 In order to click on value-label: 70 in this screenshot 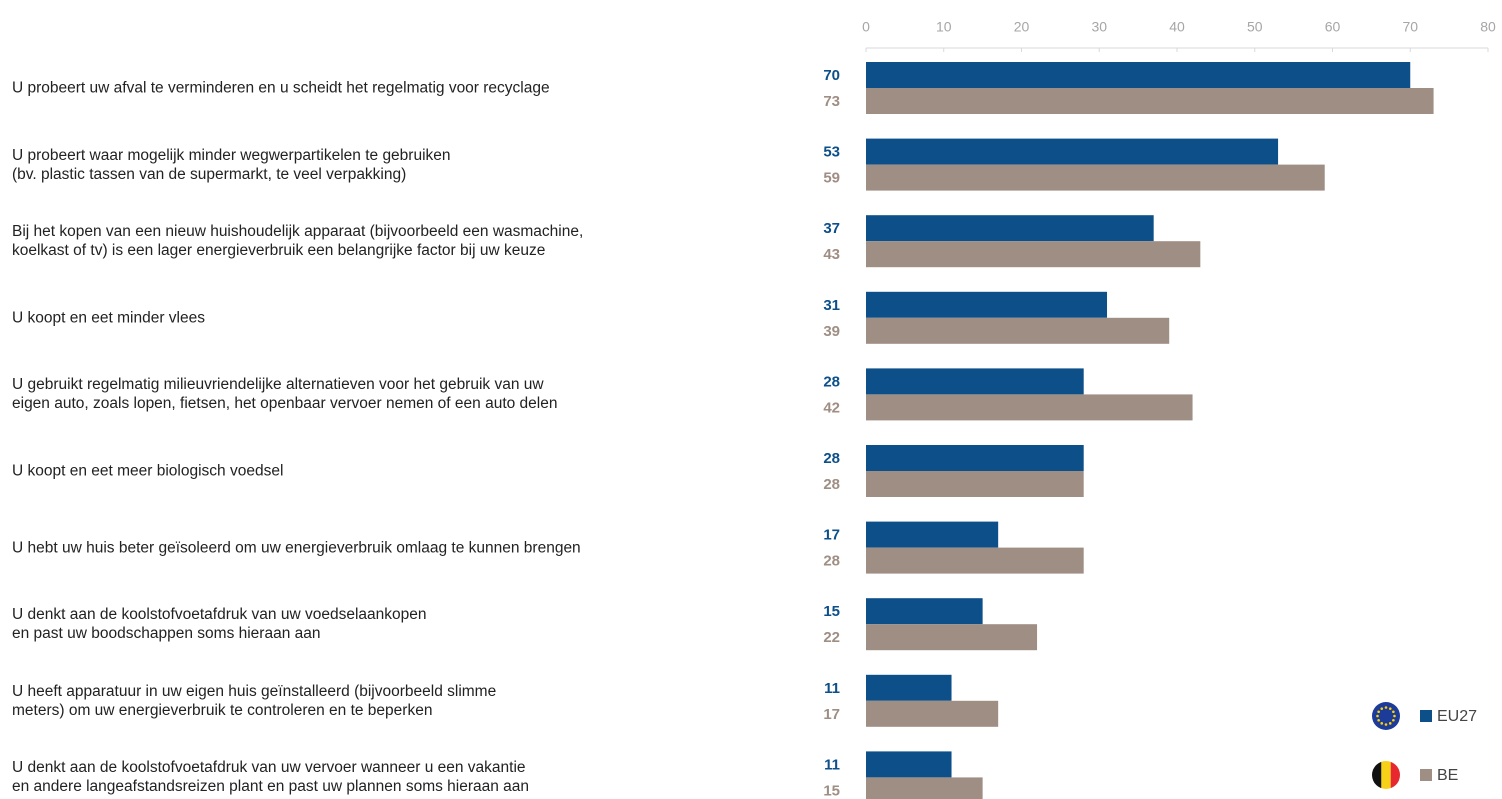, I will do `click(831, 75)`.